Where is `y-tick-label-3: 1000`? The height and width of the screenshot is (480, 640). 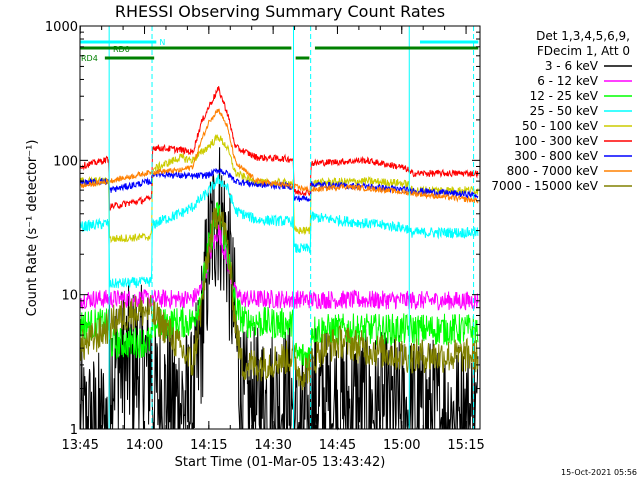 y-tick-label-3: 1000 is located at coordinates (61, 27).